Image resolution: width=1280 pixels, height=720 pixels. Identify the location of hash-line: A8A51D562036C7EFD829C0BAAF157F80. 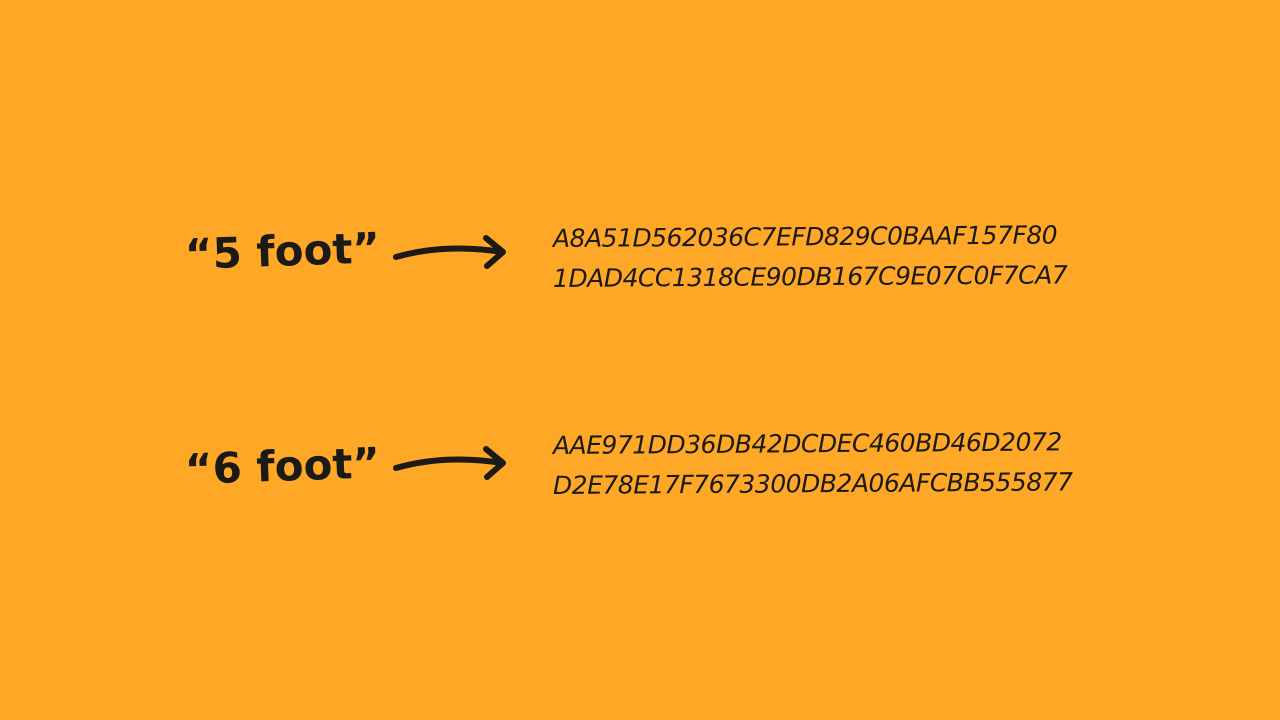
(805, 236).